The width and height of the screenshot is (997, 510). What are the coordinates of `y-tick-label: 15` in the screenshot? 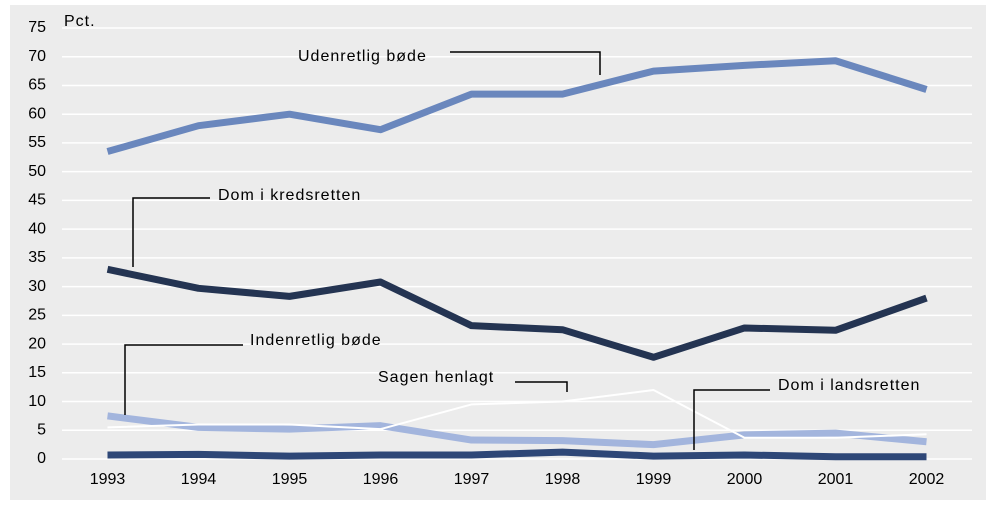 It's located at (37, 372).